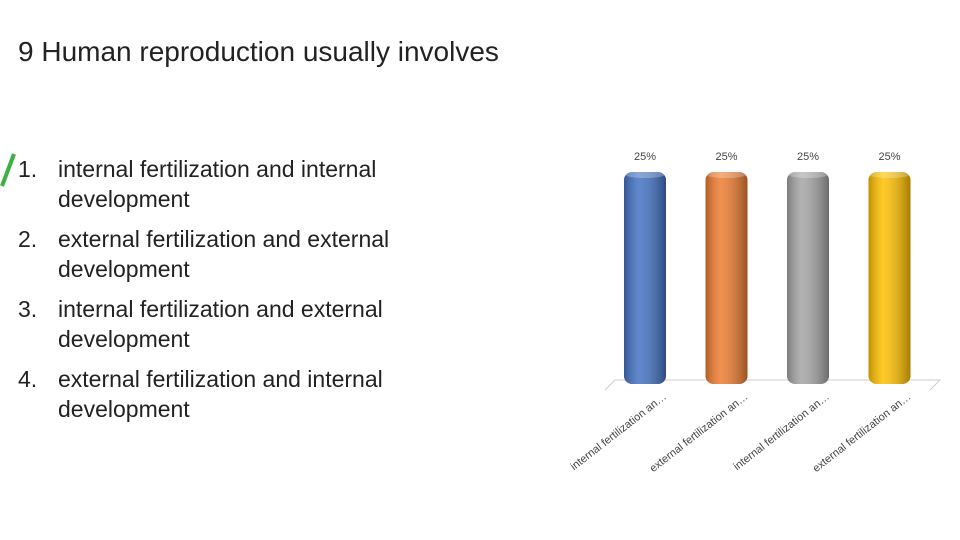  I want to click on option-number: 1., so click(28, 169).